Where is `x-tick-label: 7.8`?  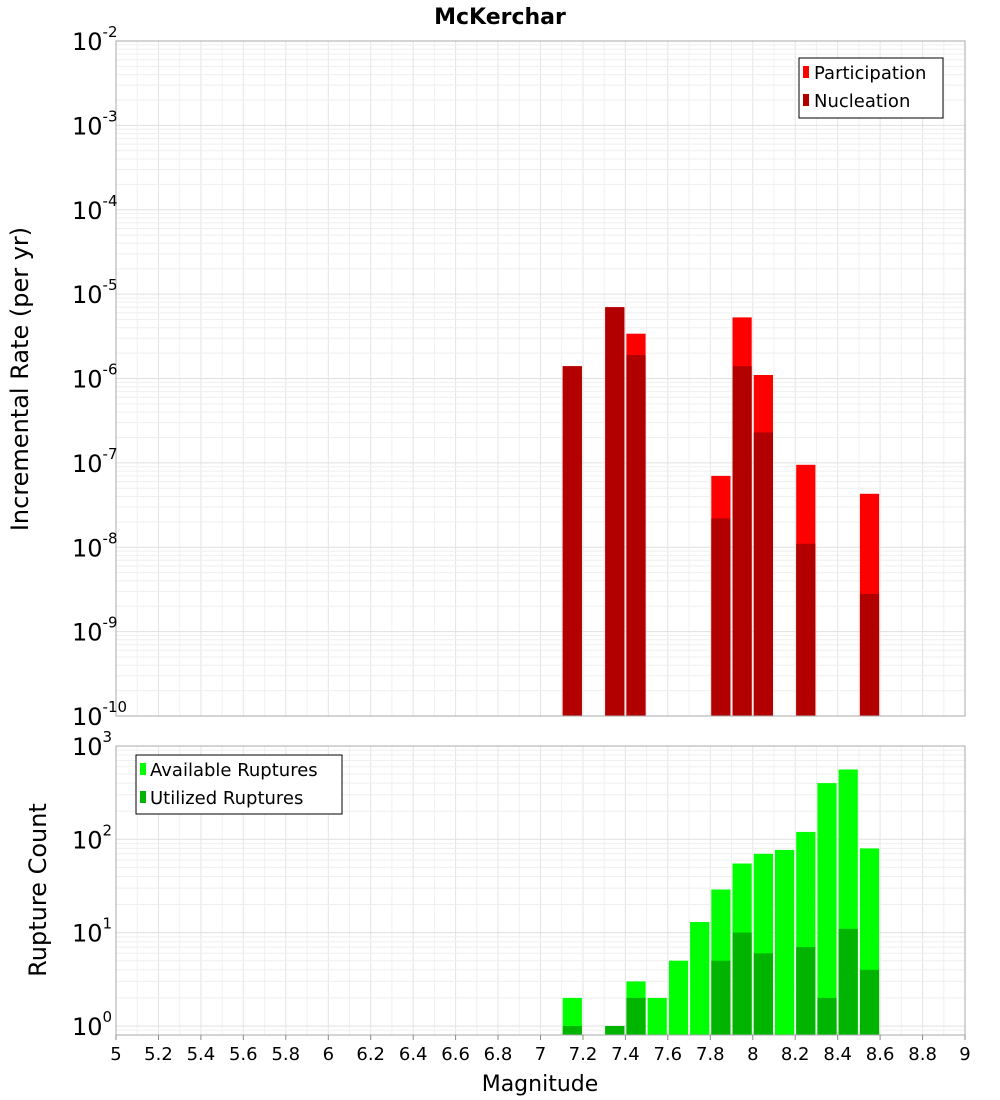
x-tick-label: 7.8 is located at coordinates (710, 1054).